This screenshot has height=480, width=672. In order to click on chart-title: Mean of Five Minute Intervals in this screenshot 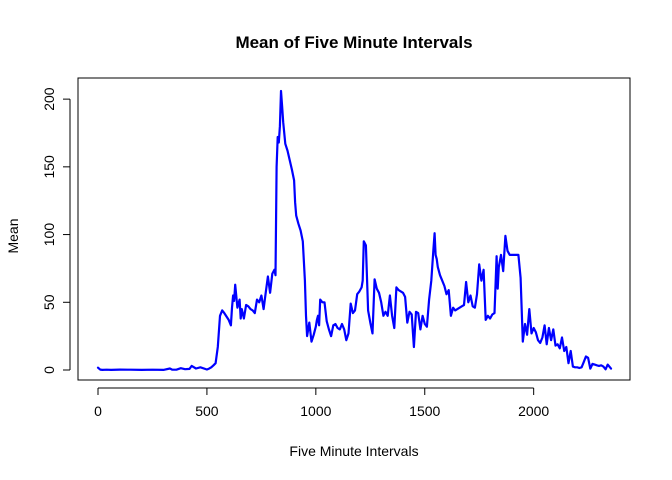, I will do `click(353, 42)`.